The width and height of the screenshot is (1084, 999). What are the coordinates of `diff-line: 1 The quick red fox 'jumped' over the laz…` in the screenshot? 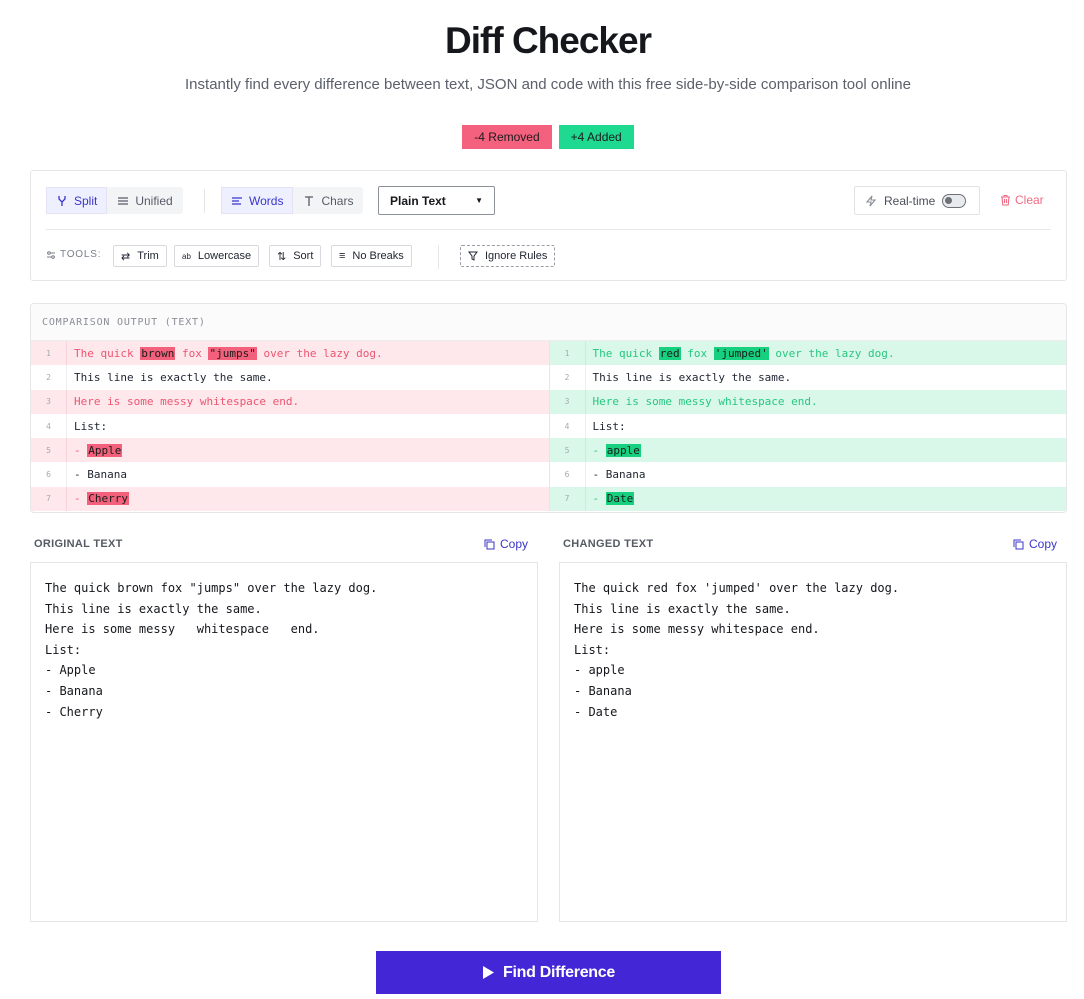 It's located at (807, 353).